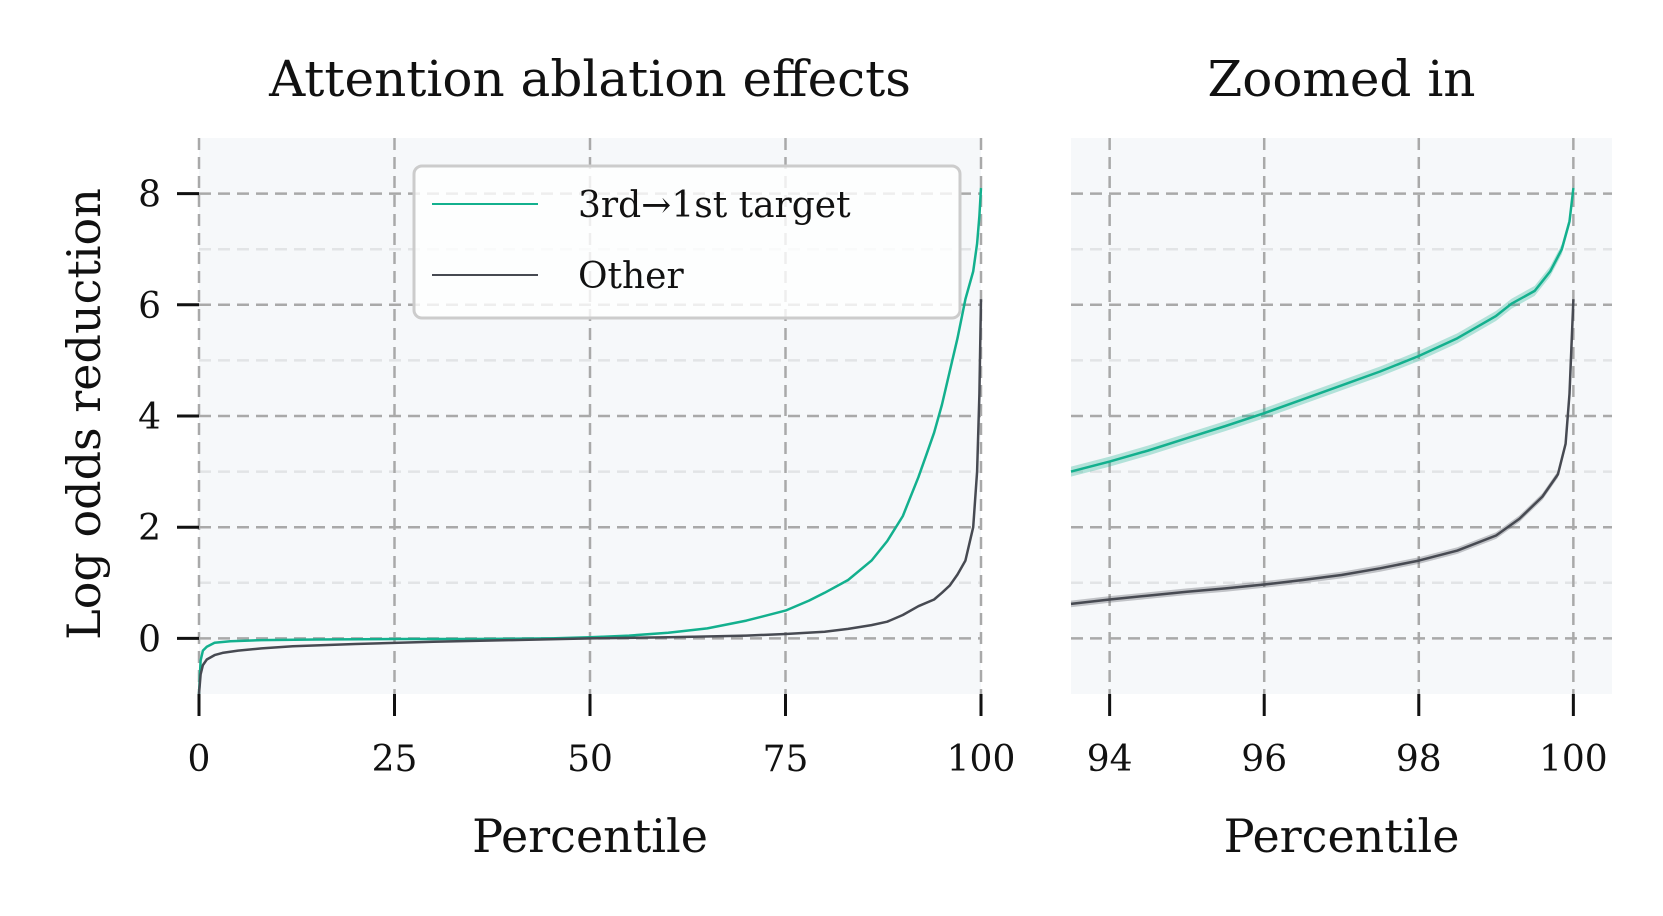 The image size is (1663, 916). What do you see at coordinates (1341, 79) in the screenshot?
I see `right-title: Zoomed in` at bounding box center [1341, 79].